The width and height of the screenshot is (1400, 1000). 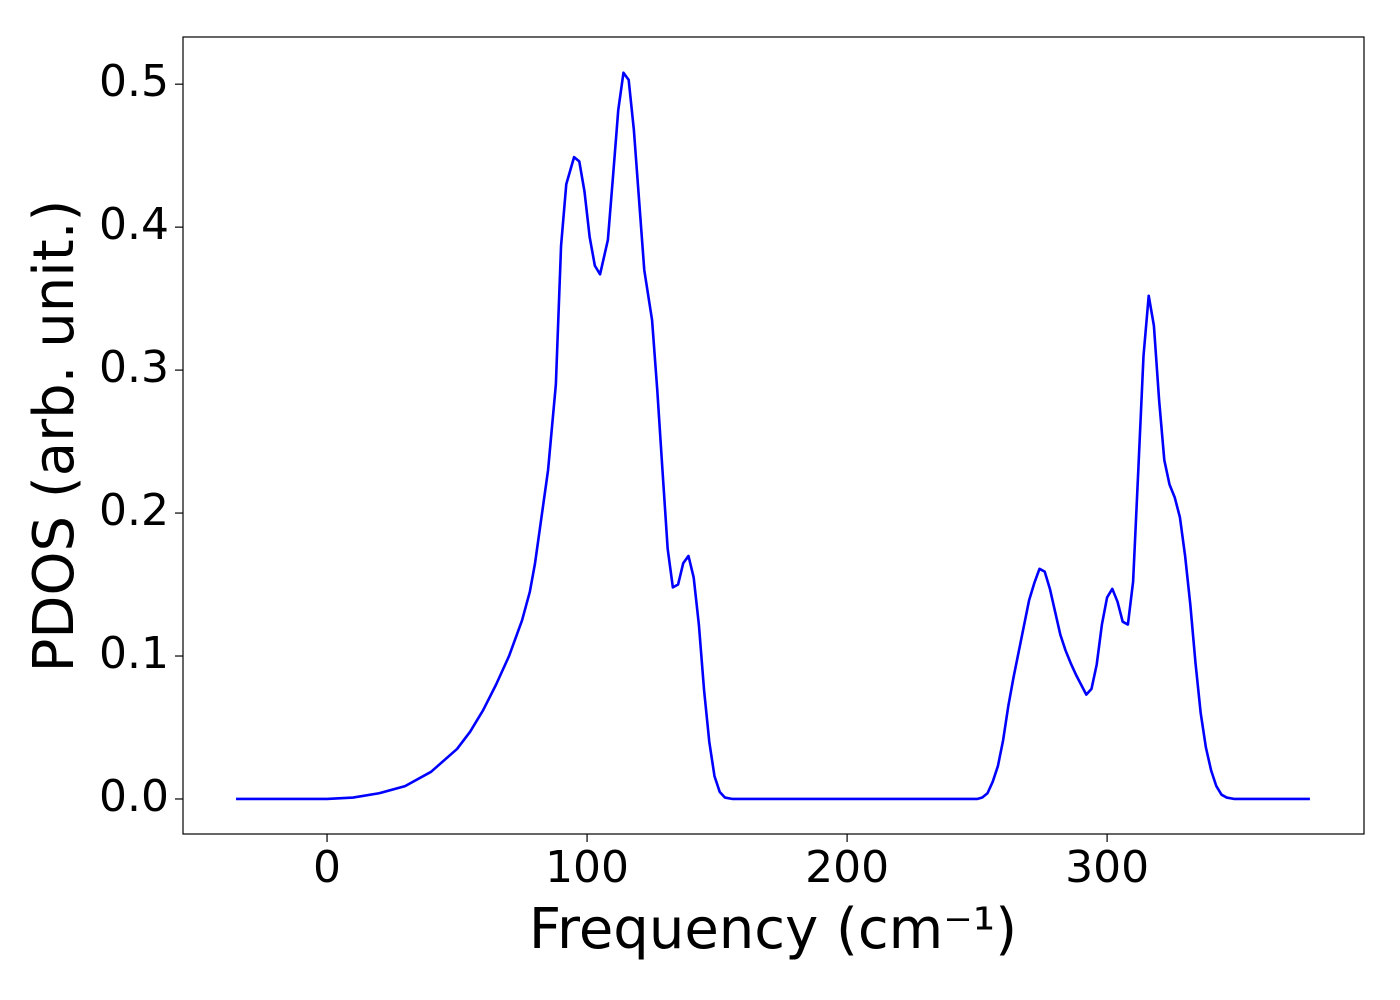 I want to click on x-tick-label: 300, so click(x=1107, y=867).